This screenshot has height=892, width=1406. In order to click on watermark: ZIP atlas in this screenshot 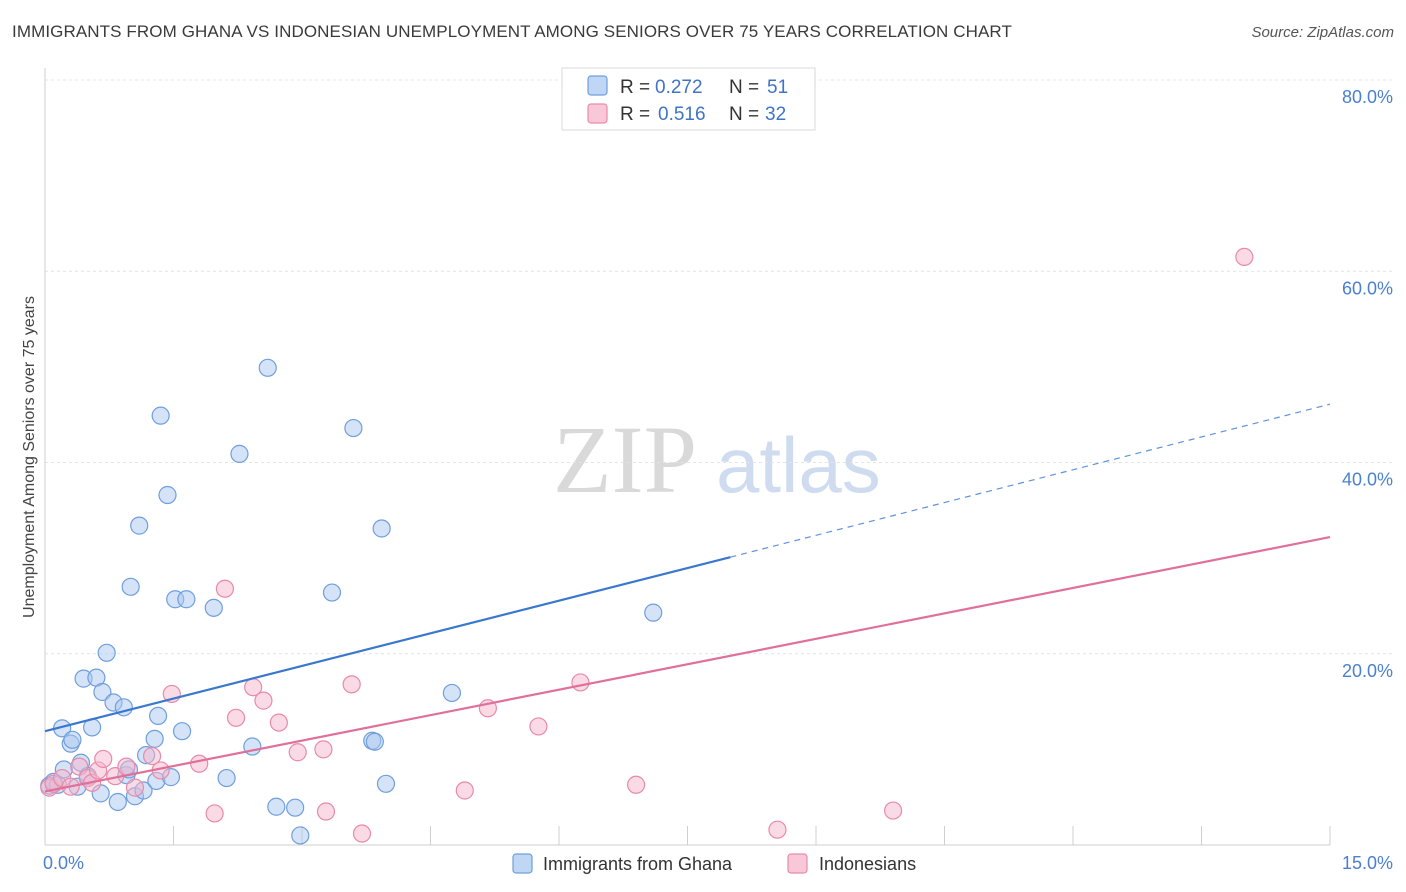, I will do `click(717, 459)`.